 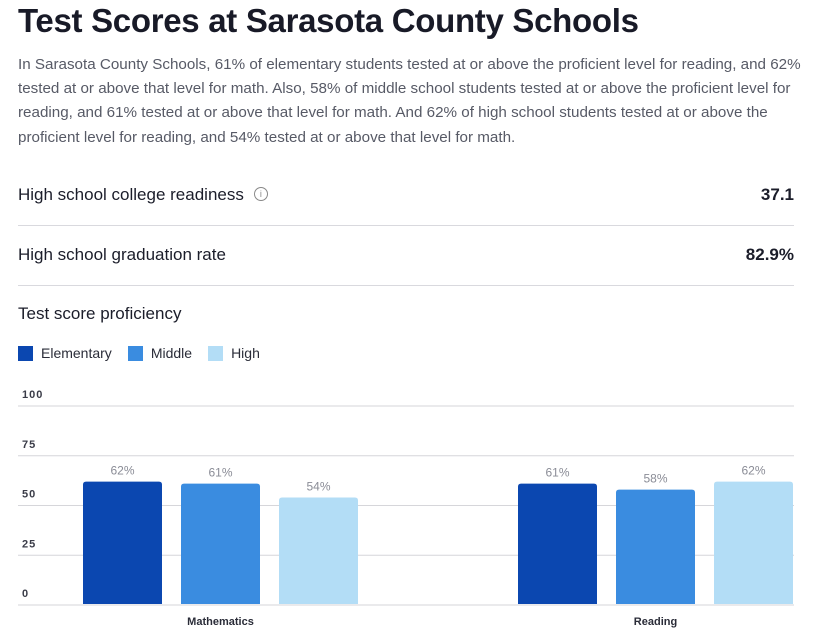 What do you see at coordinates (406, 255) in the screenshot?
I see `metric-graduation-rate: High school graduation rate 82.9%` at bounding box center [406, 255].